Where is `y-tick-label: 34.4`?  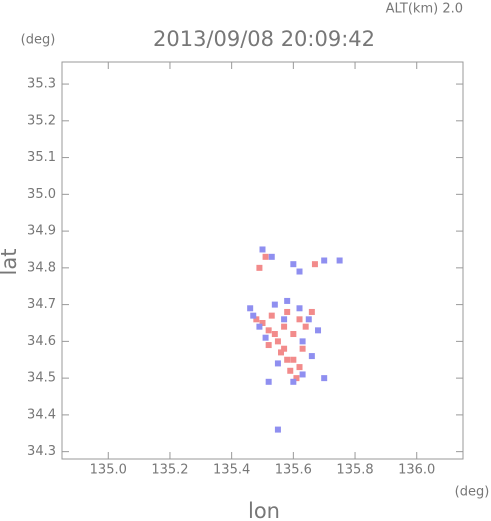
y-tick-label: 34.4 is located at coordinates (41, 414).